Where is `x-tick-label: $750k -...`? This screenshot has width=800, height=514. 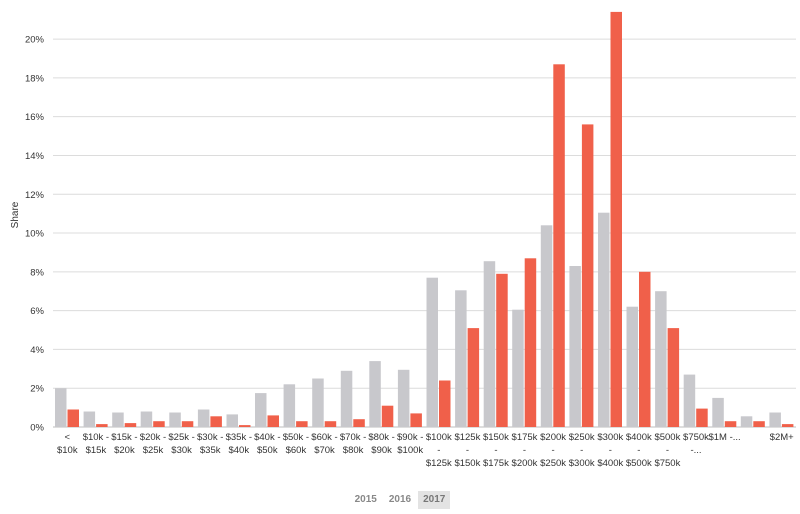 x-tick-label: $750k -... is located at coordinates (696, 444).